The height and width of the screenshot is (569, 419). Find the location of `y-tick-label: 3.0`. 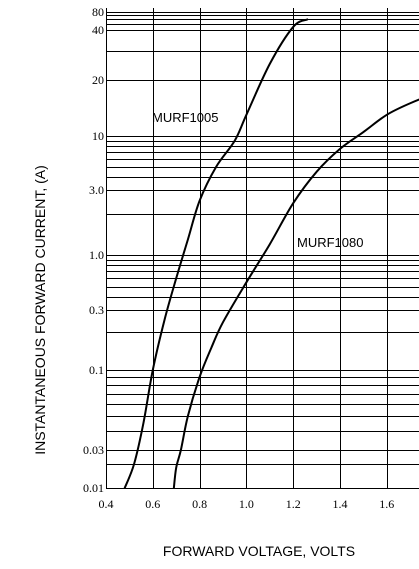

y-tick-label: 3.0 is located at coordinates (96, 190).